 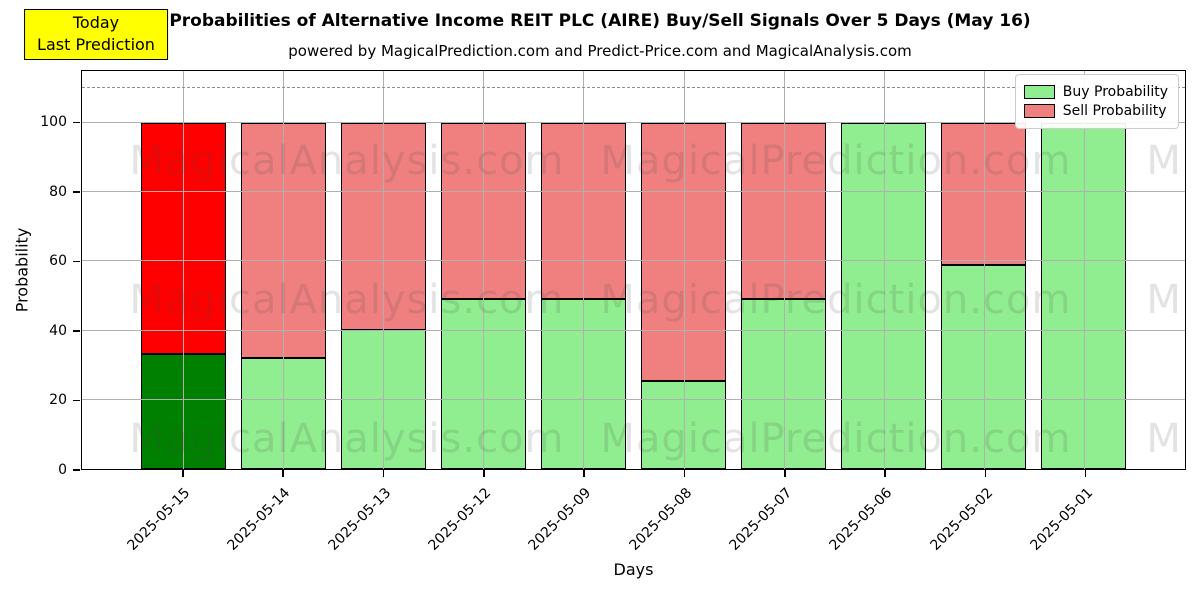 I want to click on x-tick-label: 2025-05-12, so click(x=460, y=519).